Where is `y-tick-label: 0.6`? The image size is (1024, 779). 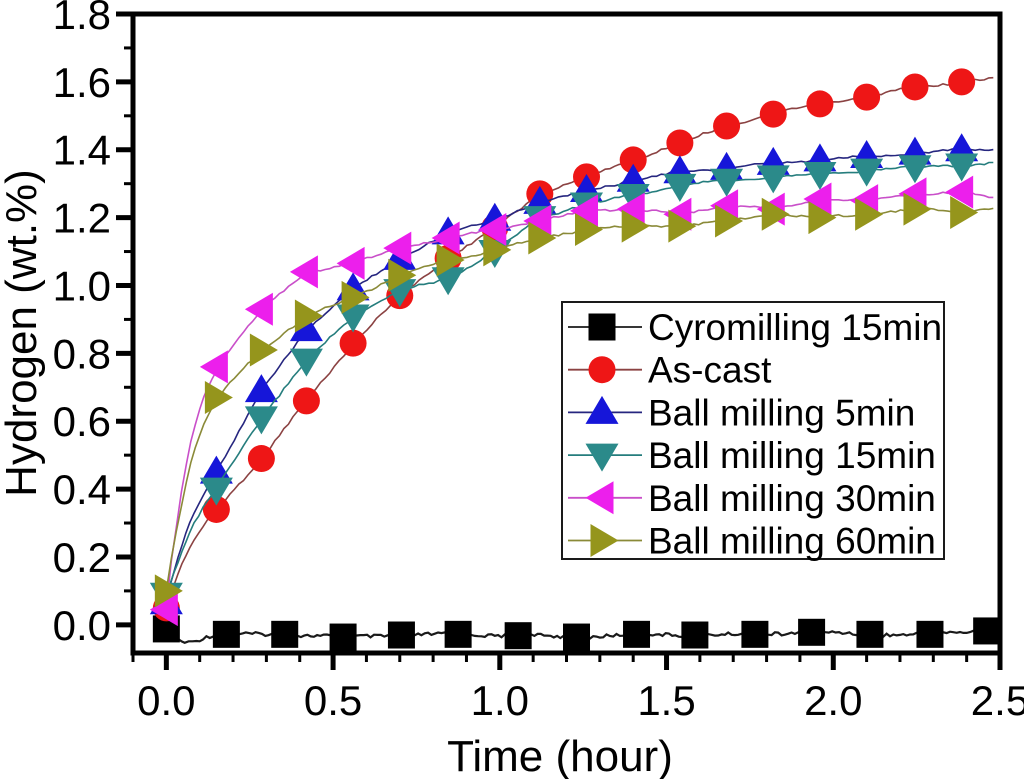
y-tick-label: 0.6 is located at coordinates (82, 421).